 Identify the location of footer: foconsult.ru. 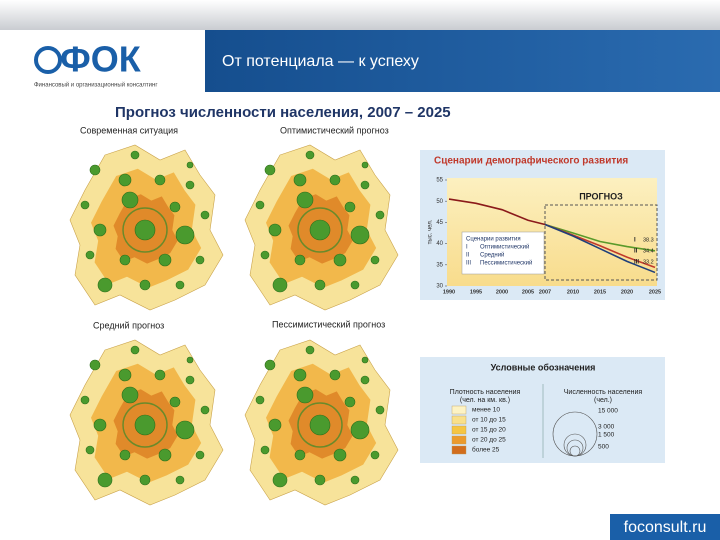
(665, 527).